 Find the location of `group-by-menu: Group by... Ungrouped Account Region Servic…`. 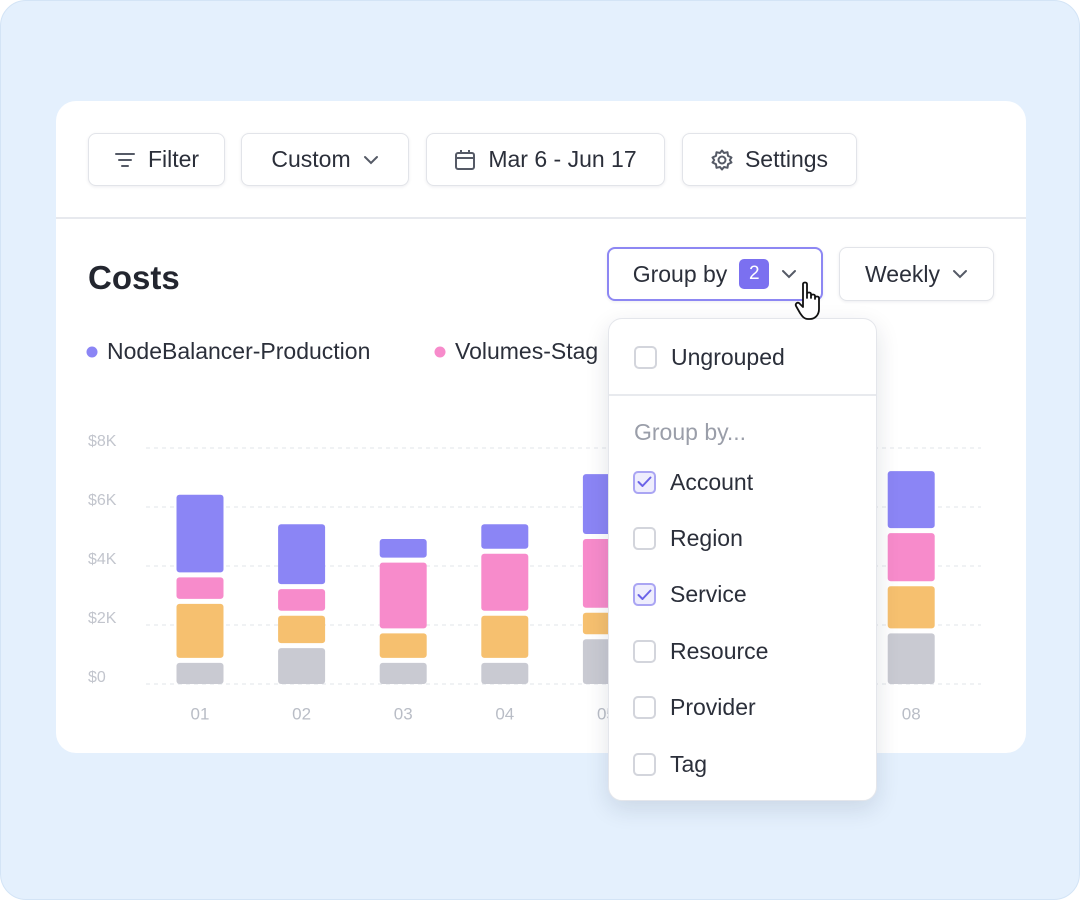

group-by-menu: Group by... Ungrouped Account Region Servic… is located at coordinates (742, 559).